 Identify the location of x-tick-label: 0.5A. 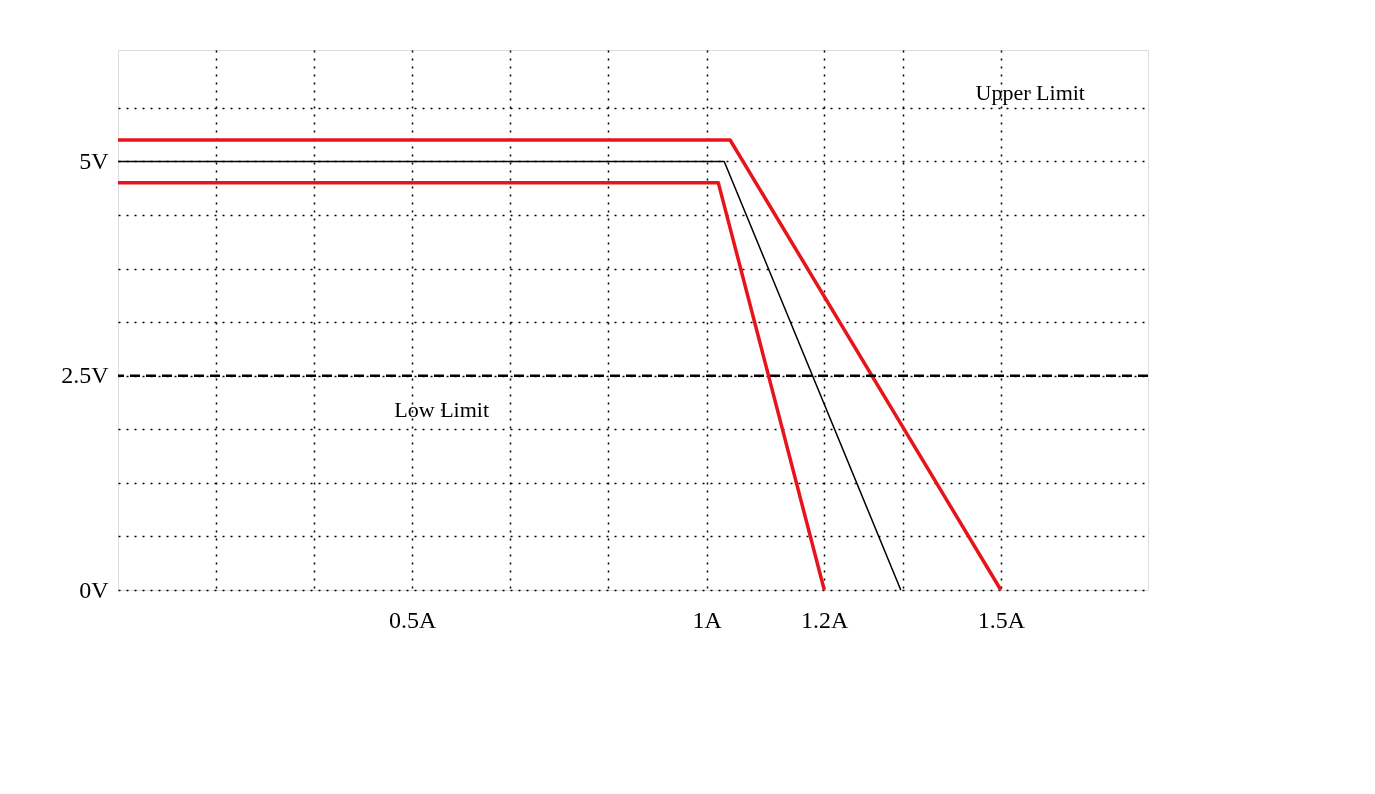
(413, 619).